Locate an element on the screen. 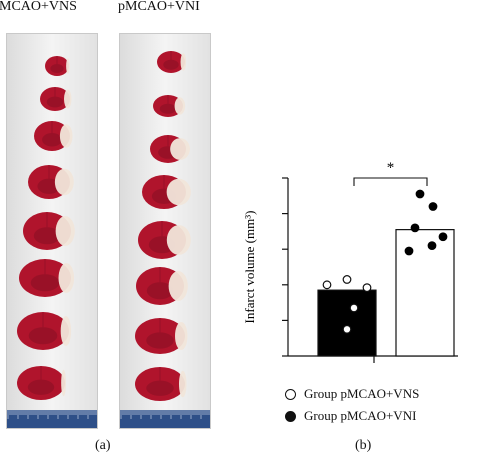 Image resolution: width=501 pixels, height=458 pixels. y-axis-label: Infarct volume (mm³) is located at coordinates (249, 267).